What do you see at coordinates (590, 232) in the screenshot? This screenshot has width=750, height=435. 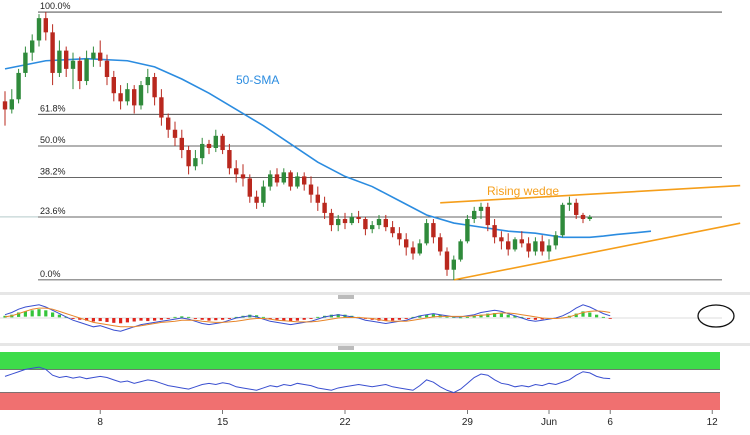 I see `wedge-layer` at bounding box center [590, 232].